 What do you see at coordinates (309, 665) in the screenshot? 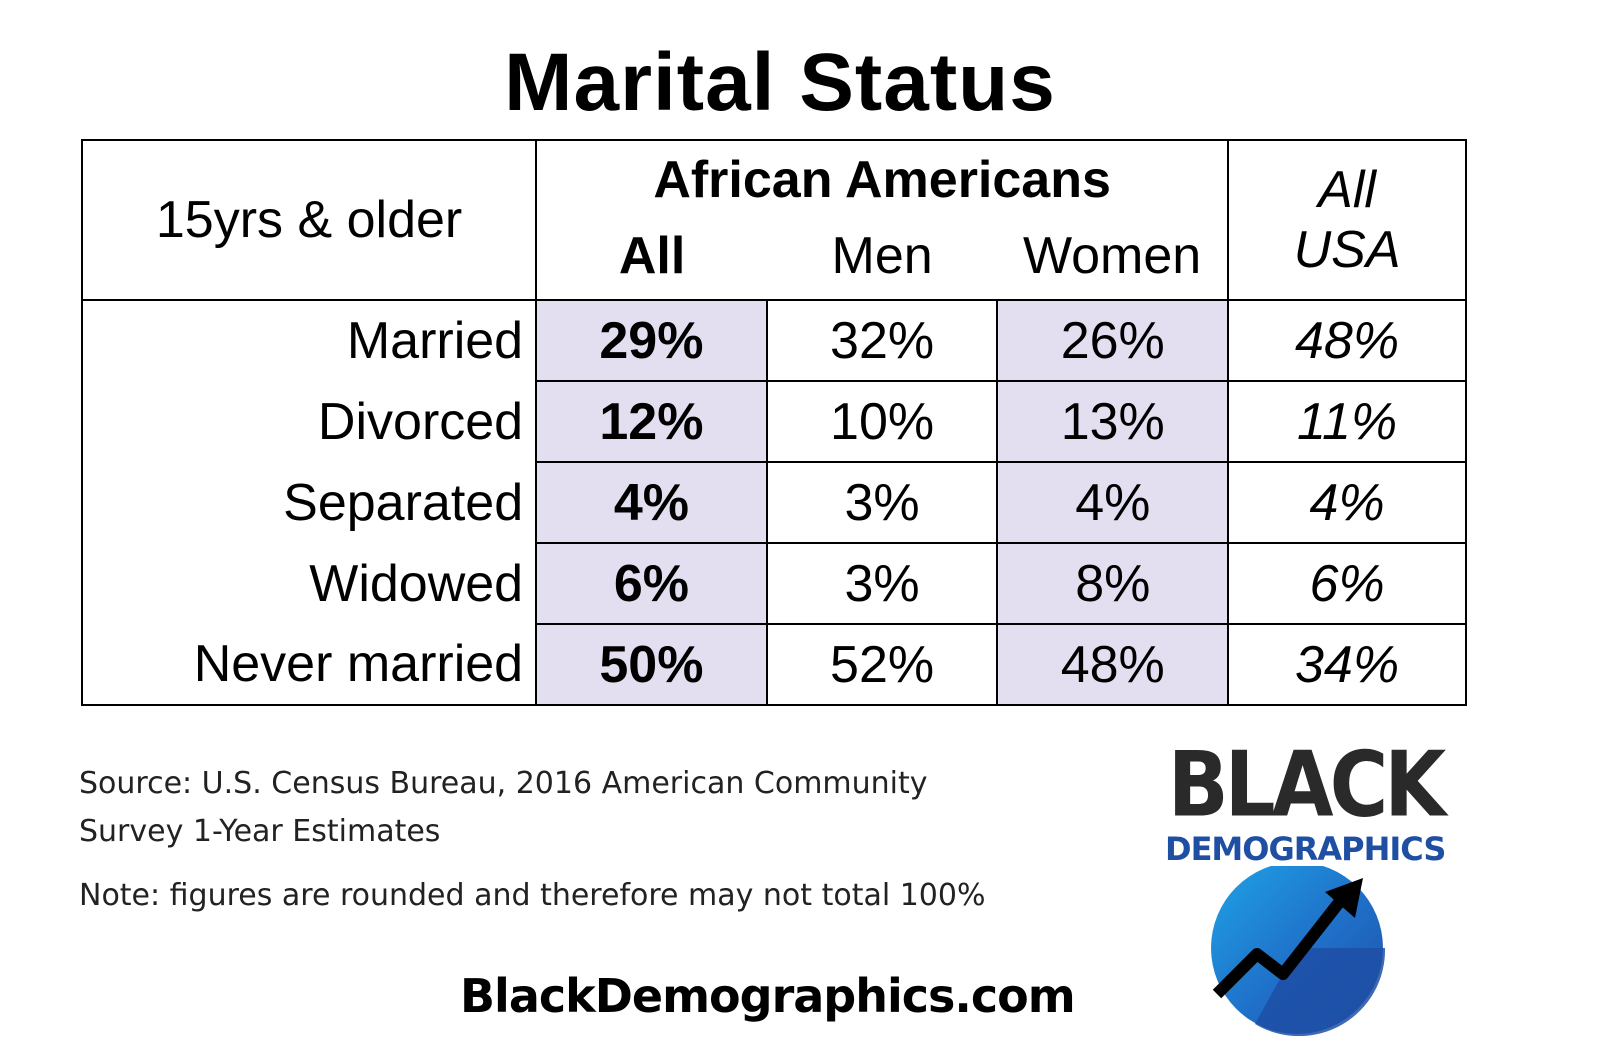
I see `row-label: Never married` at bounding box center [309, 665].